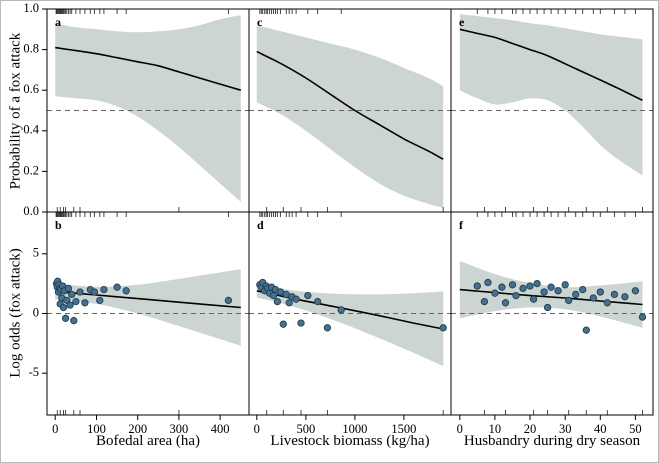  What do you see at coordinates (15, 111) in the screenshot?
I see `y-axis-title-probability: Probability of a fox attack` at bounding box center [15, 111].